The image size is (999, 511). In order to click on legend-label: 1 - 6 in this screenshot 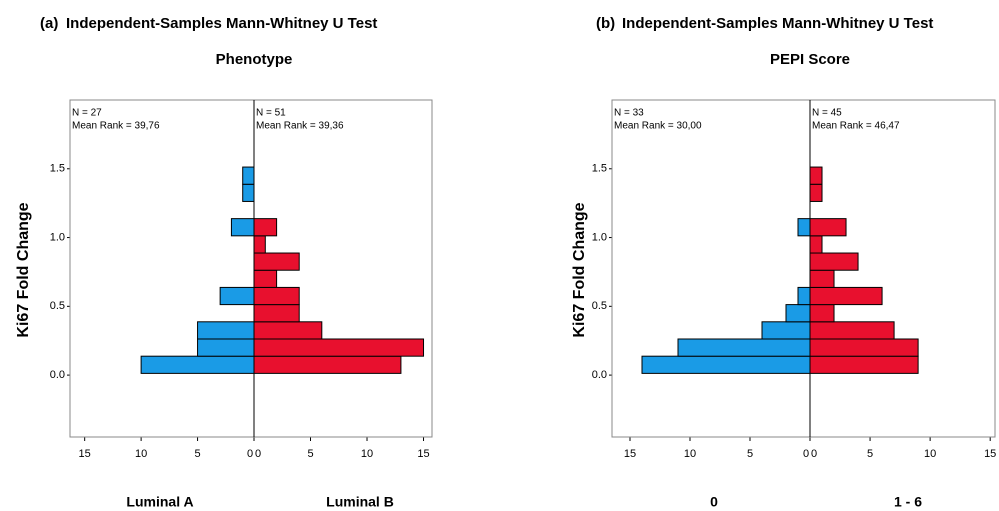, I will do `click(908, 502)`.